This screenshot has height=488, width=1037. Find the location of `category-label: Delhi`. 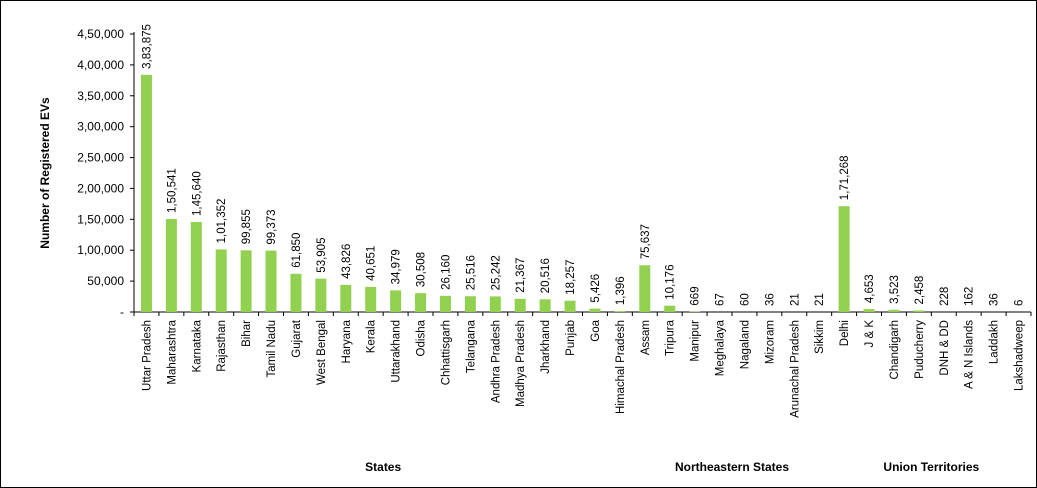

category-label: Delhi is located at coordinates (845, 333).